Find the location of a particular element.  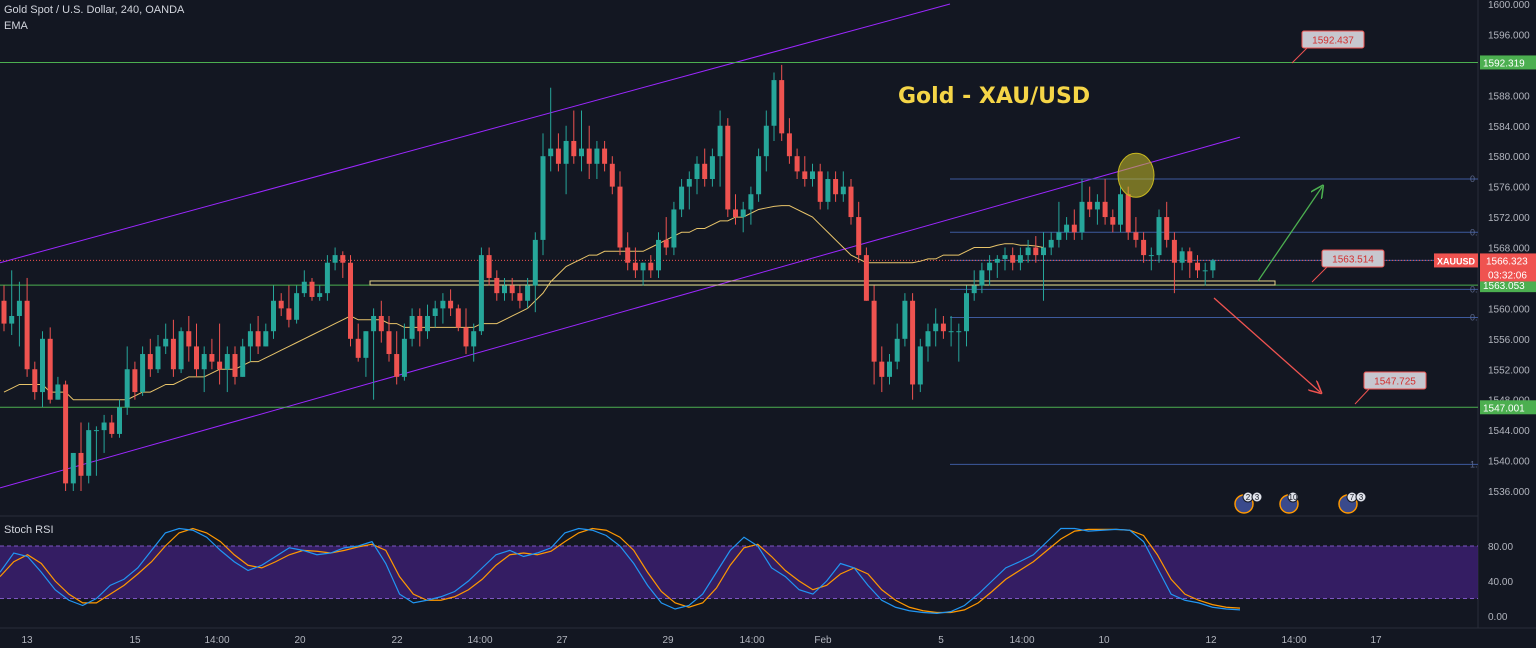

bearish-arrow is located at coordinates (1266, 344).